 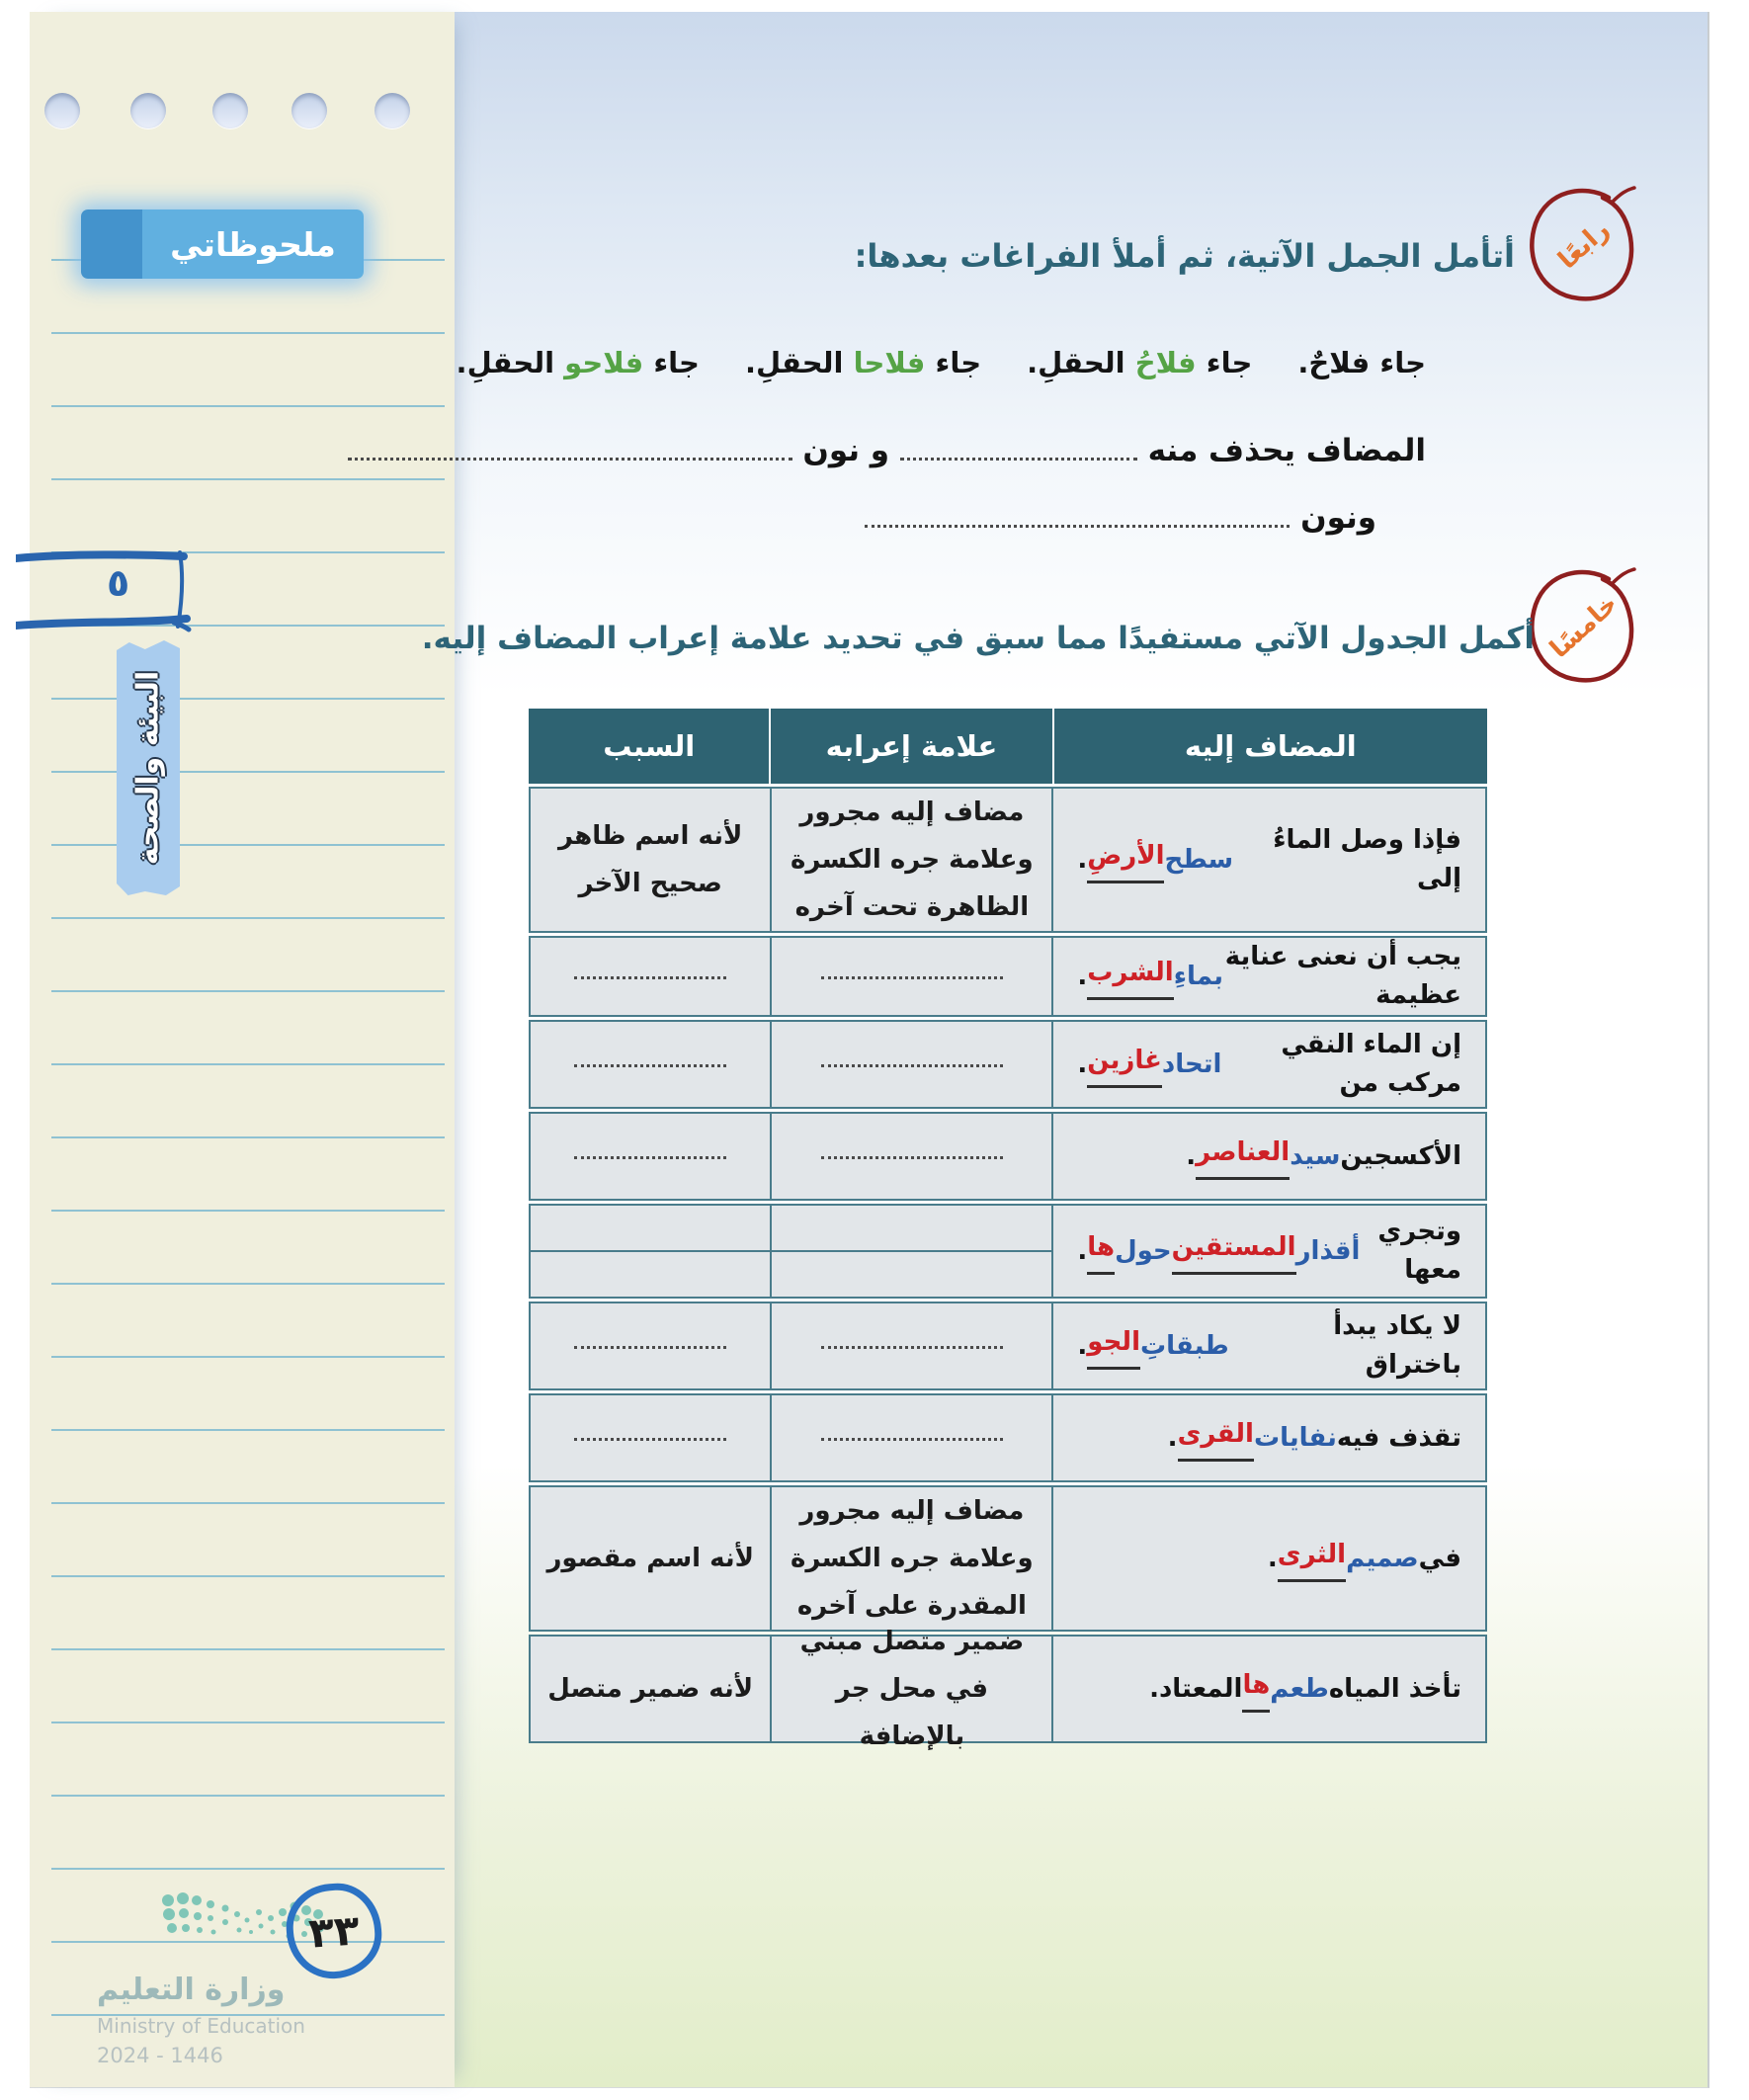 What do you see at coordinates (1196, 1688) in the screenshot?
I see `text-segment: المعتاد.` at bounding box center [1196, 1688].